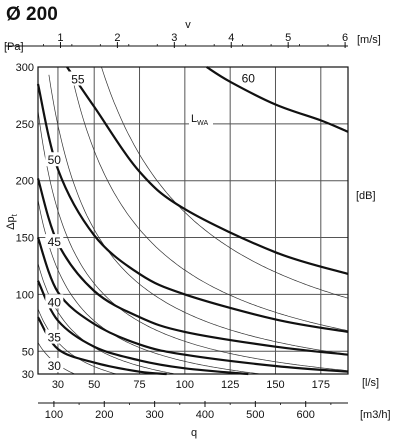 The width and height of the screenshot is (400, 442). Describe the element at coordinates (230, 385) in the screenshot. I see `ls-tick-125: 125` at that location.